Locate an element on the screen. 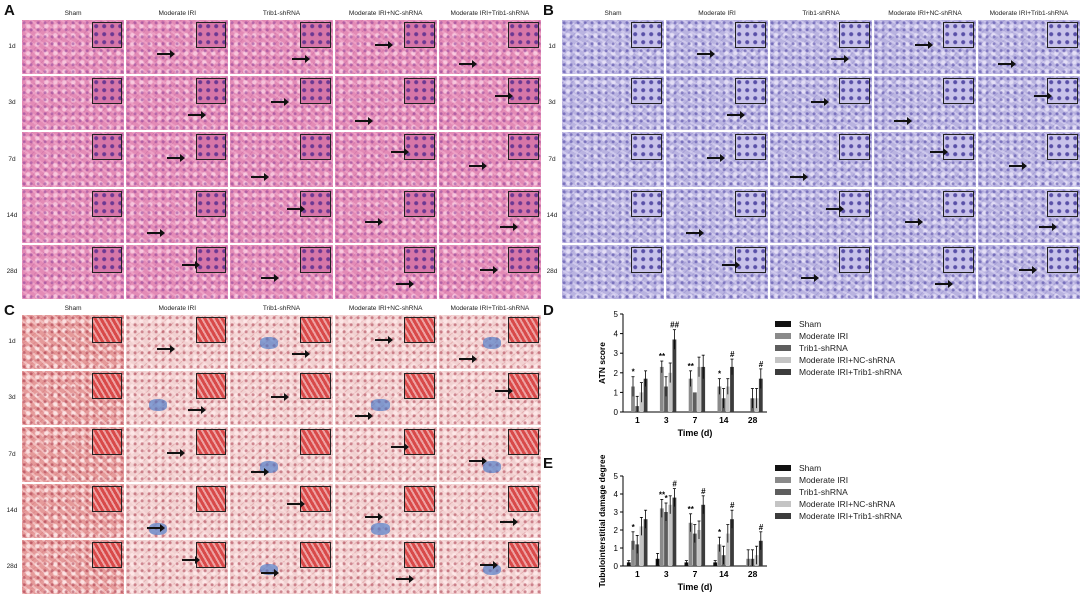 This screenshot has width=1084, height=596. legend-label: Moderate IRI+Trib1-shRNA is located at coordinates (850, 372).